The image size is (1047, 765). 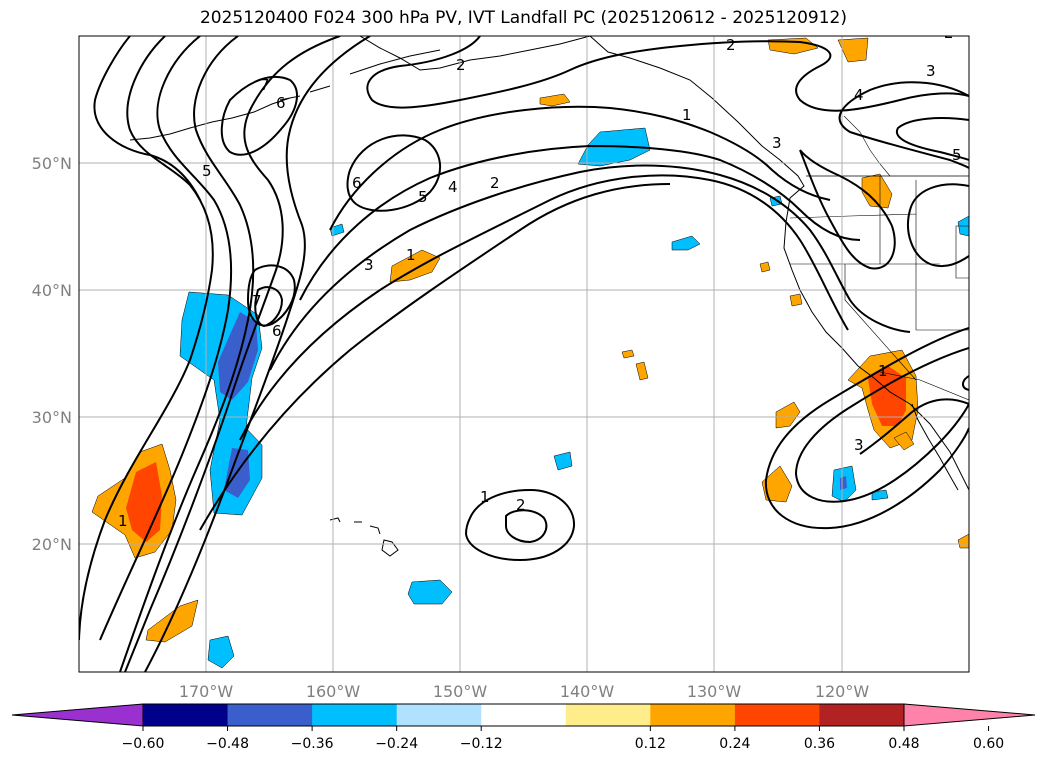 What do you see at coordinates (842, 691) in the screenshot?
I see `lon-label: 120°W` at bounding box center [842, 691].